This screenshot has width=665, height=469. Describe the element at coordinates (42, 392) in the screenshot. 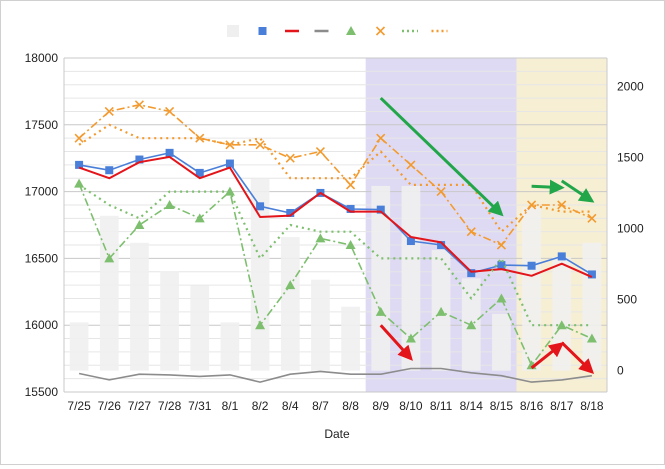

I see `y-tick-label: 15500` at that location.